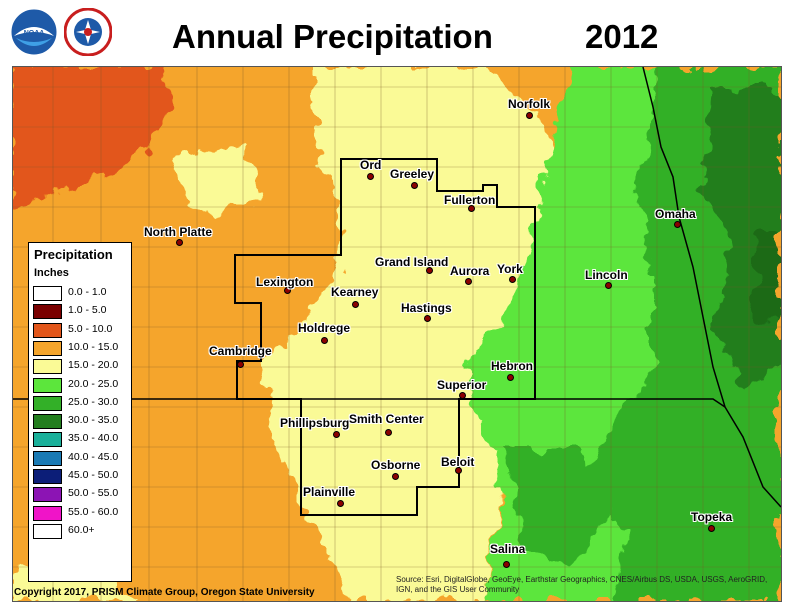  Describe the element at coordinates (412, 174) in the screenshot. I see `city-label-greeley: Greeley` at that location.